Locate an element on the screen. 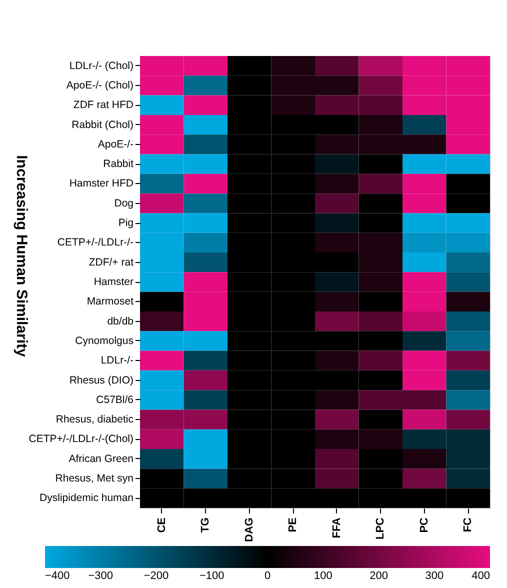 This screenshot has width=507, height=588. color-bar-label: 0 is located at coordinates (267, 576).